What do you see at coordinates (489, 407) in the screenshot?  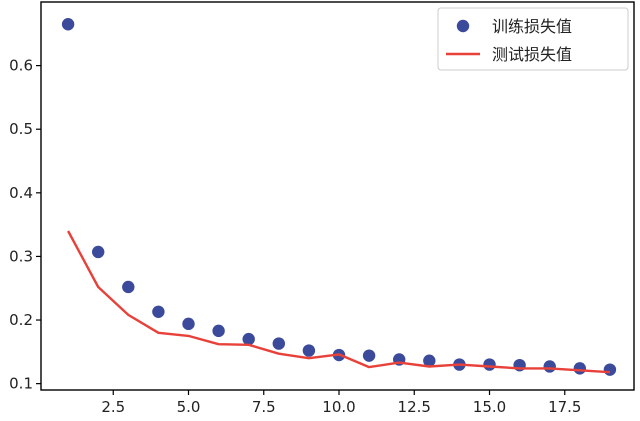 I see `x-tick-label: 15.0` at bounding box center [489, 407].